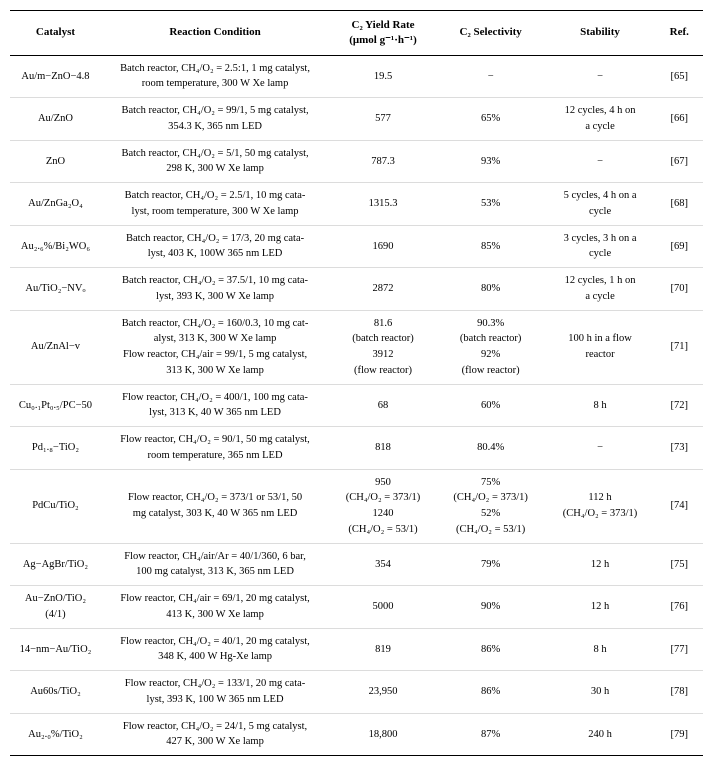 The width and height of the screenshot is (713, 762). What do you see at coordinates (679, 76) in the screenshot?
I see `cell-ref: [65]` at bounding box center [679, 76].